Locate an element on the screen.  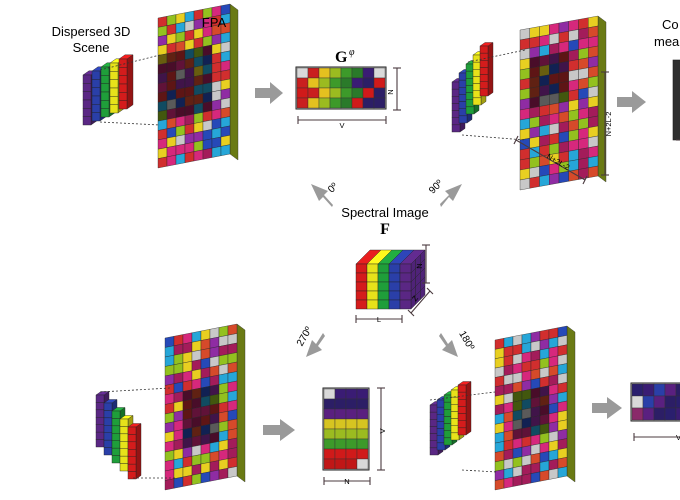
dispersed-scene-label-line2: Scene is located at coordinates (91, 47).